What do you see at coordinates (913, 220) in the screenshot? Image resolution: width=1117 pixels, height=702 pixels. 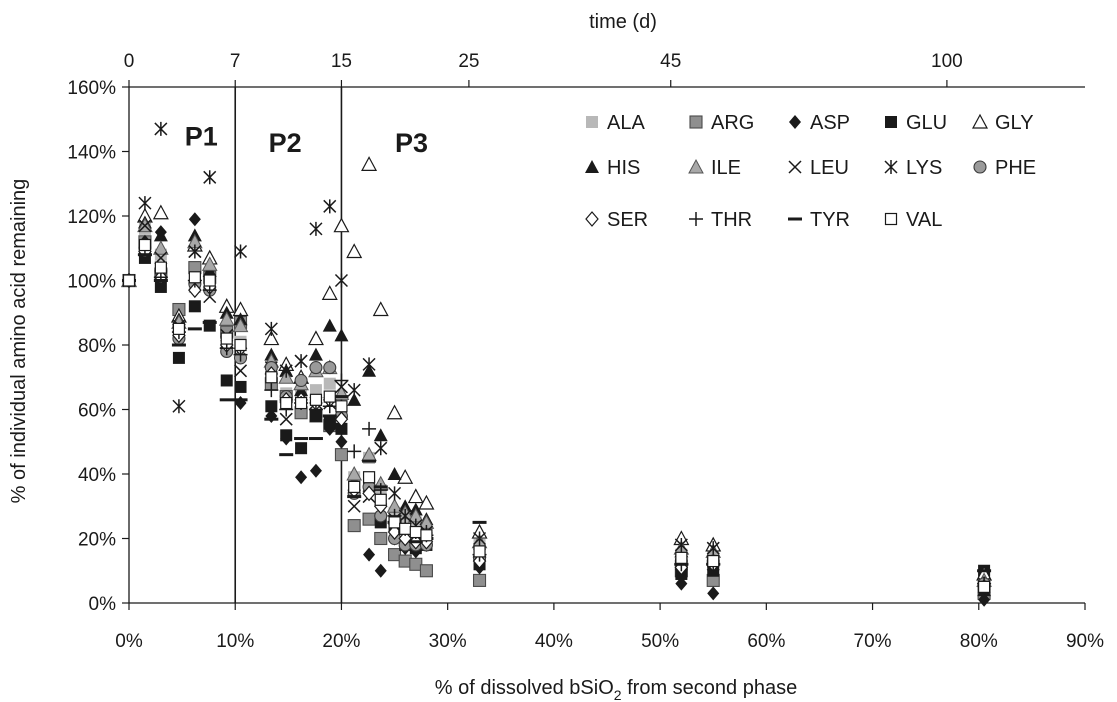 I see `legend-item-val: VAL` at bounding box center [913, 220].